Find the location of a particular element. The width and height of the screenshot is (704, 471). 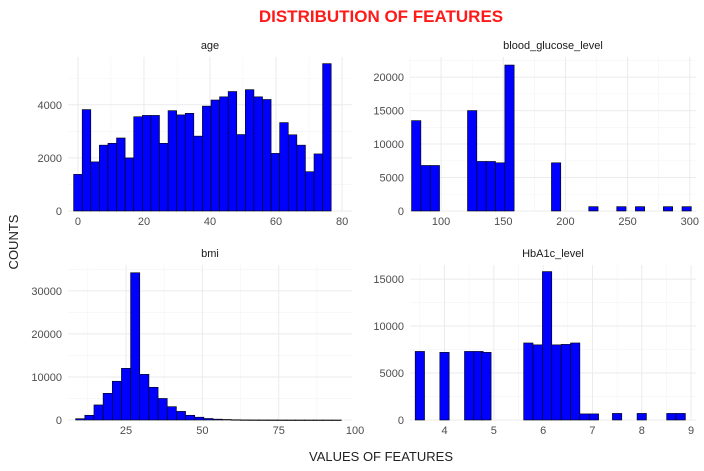

y-tick-label: 4000 is located at coordinates (50, 106).